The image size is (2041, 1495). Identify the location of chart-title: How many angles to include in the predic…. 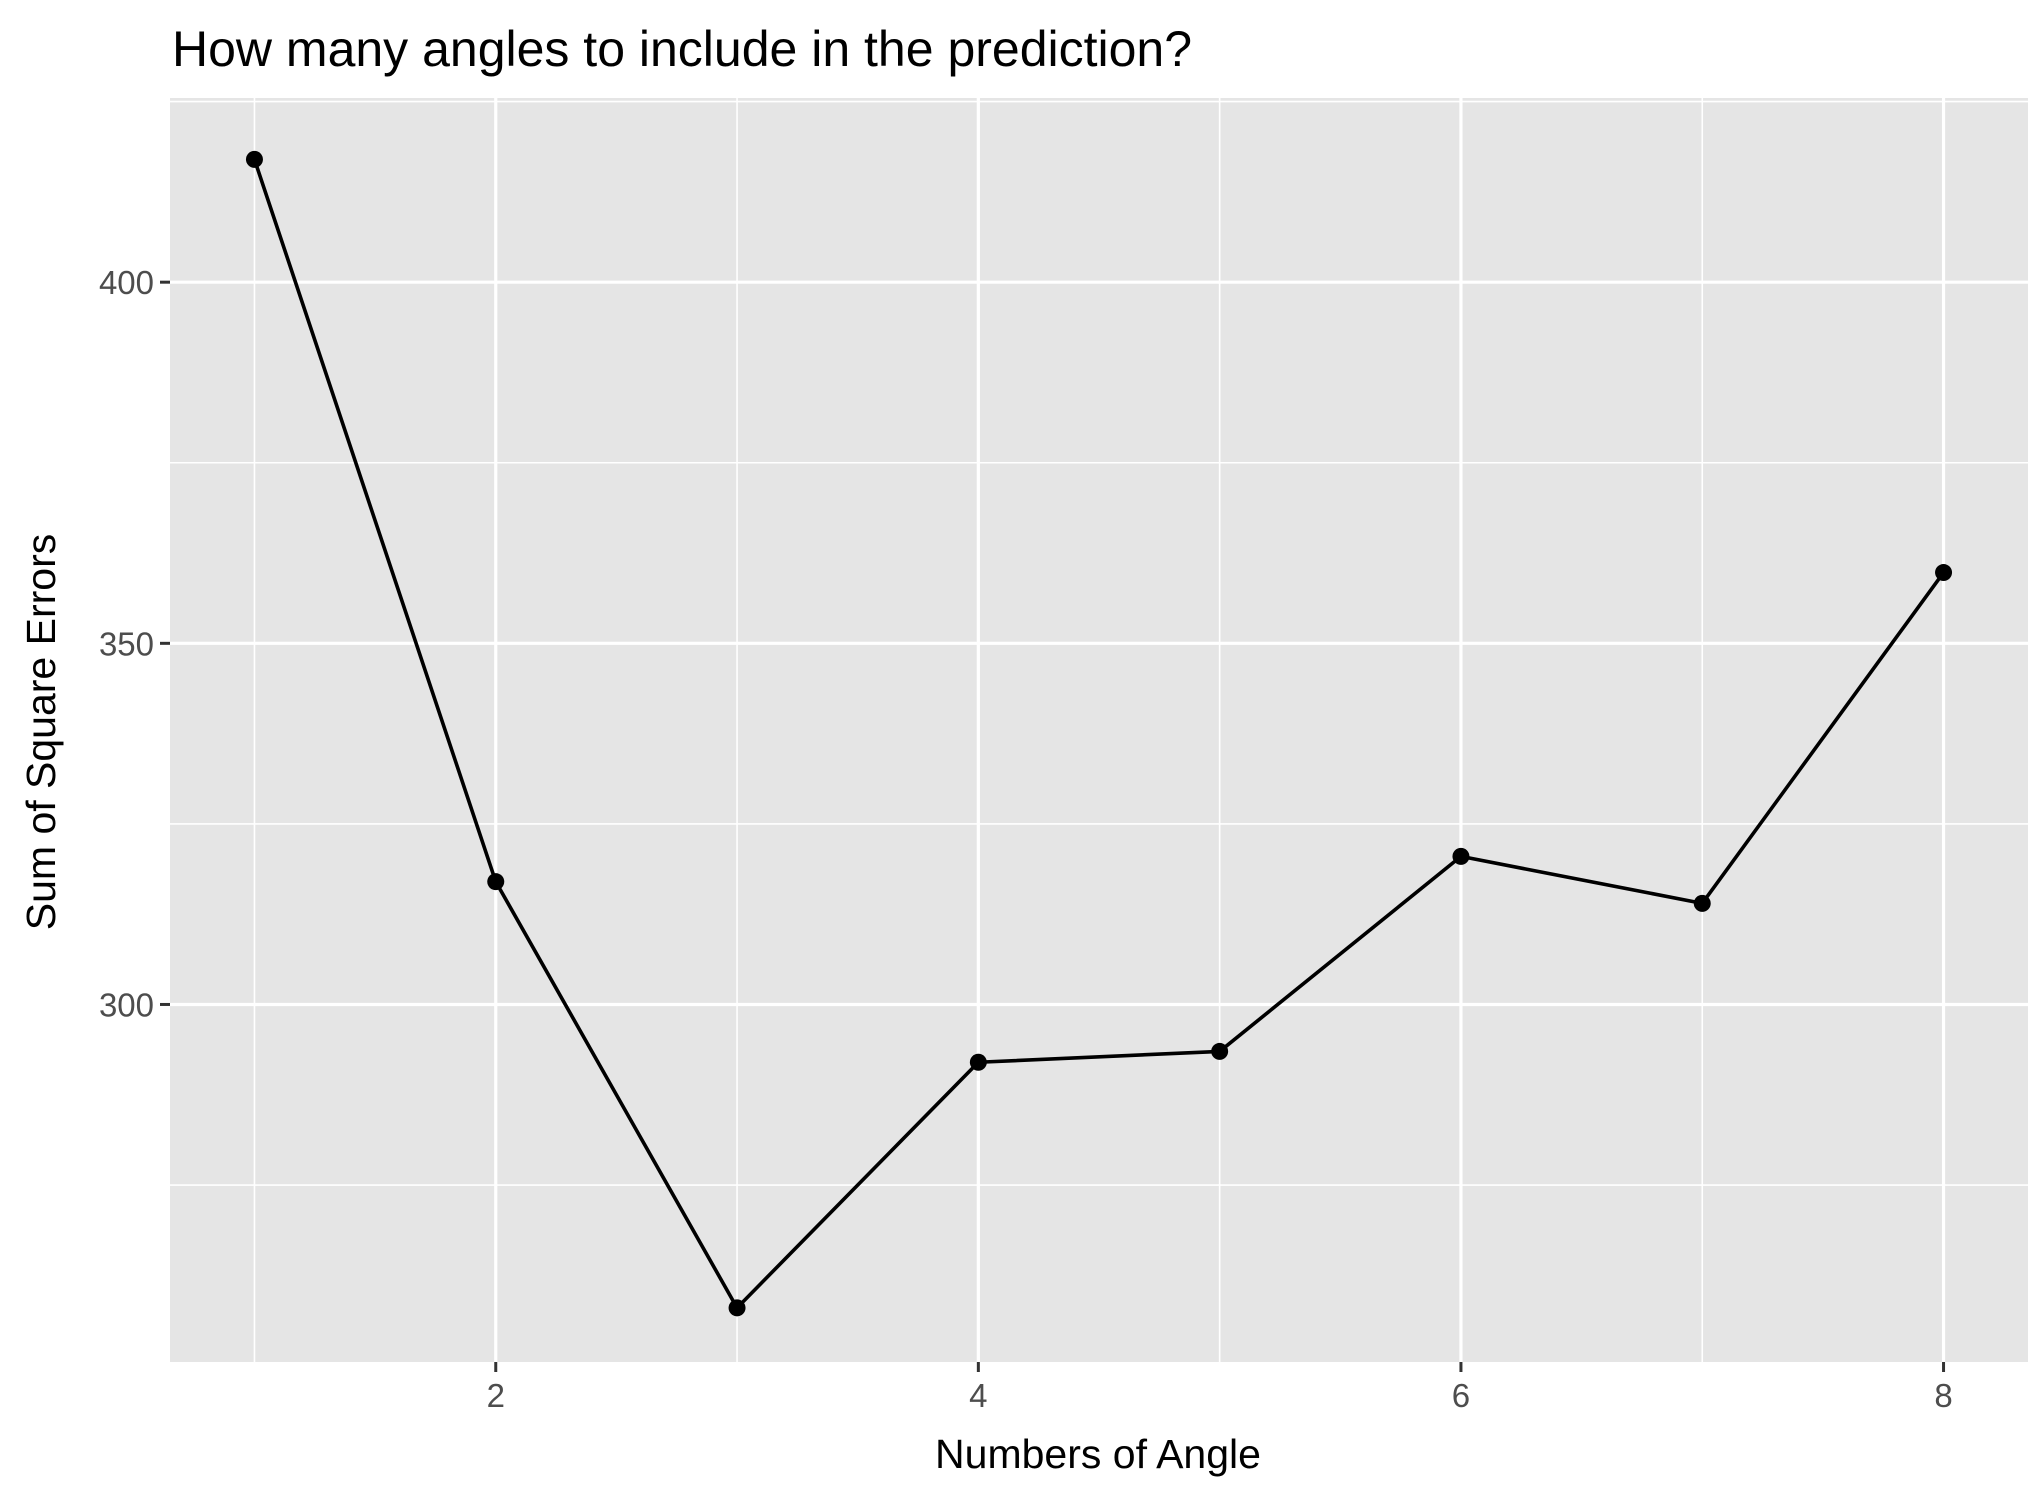
(682, 49).